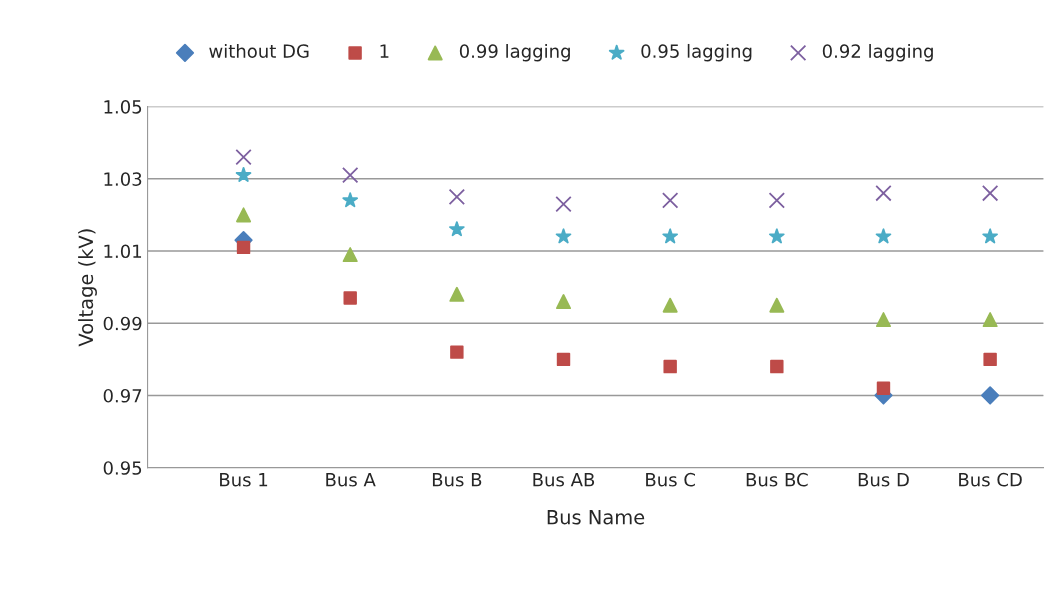  What do you see at coordinates (883, 480) in the screenshot?
I see `x-tick-label: Bus D` at bounding box center [883, 480].